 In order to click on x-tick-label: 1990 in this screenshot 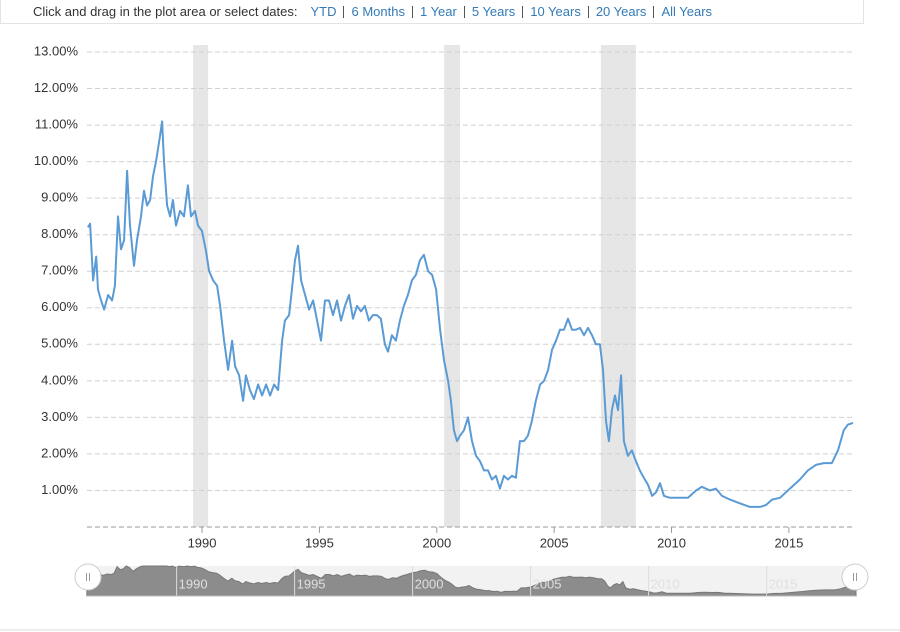, I will do `click(202, 542)`.